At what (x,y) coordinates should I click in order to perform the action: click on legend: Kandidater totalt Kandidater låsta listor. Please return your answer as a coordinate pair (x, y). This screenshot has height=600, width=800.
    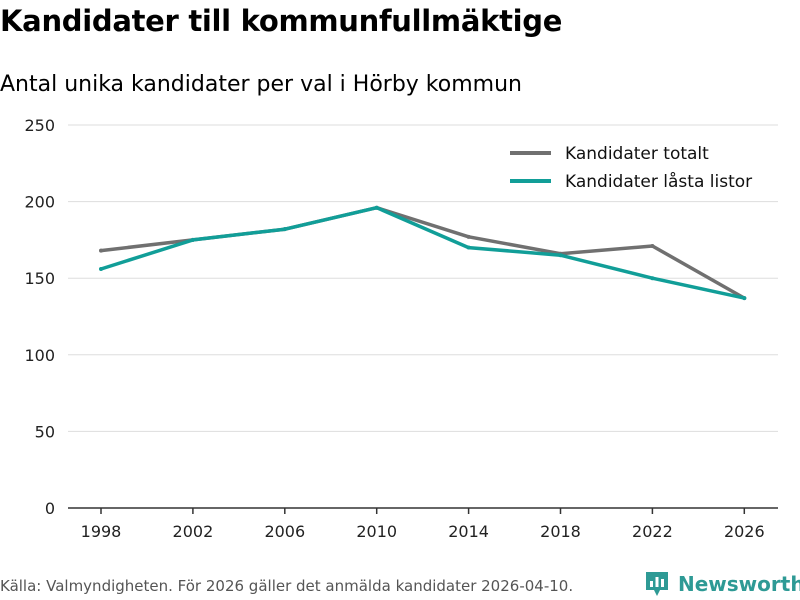
    Looking at the image, I should click on (631, 168).